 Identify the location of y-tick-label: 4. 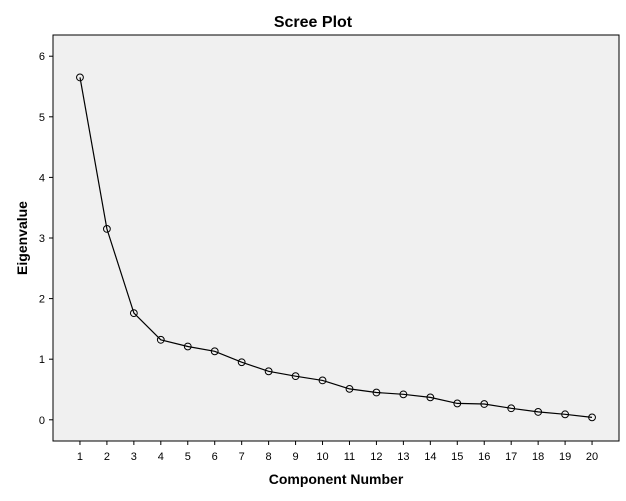
(42, 178).